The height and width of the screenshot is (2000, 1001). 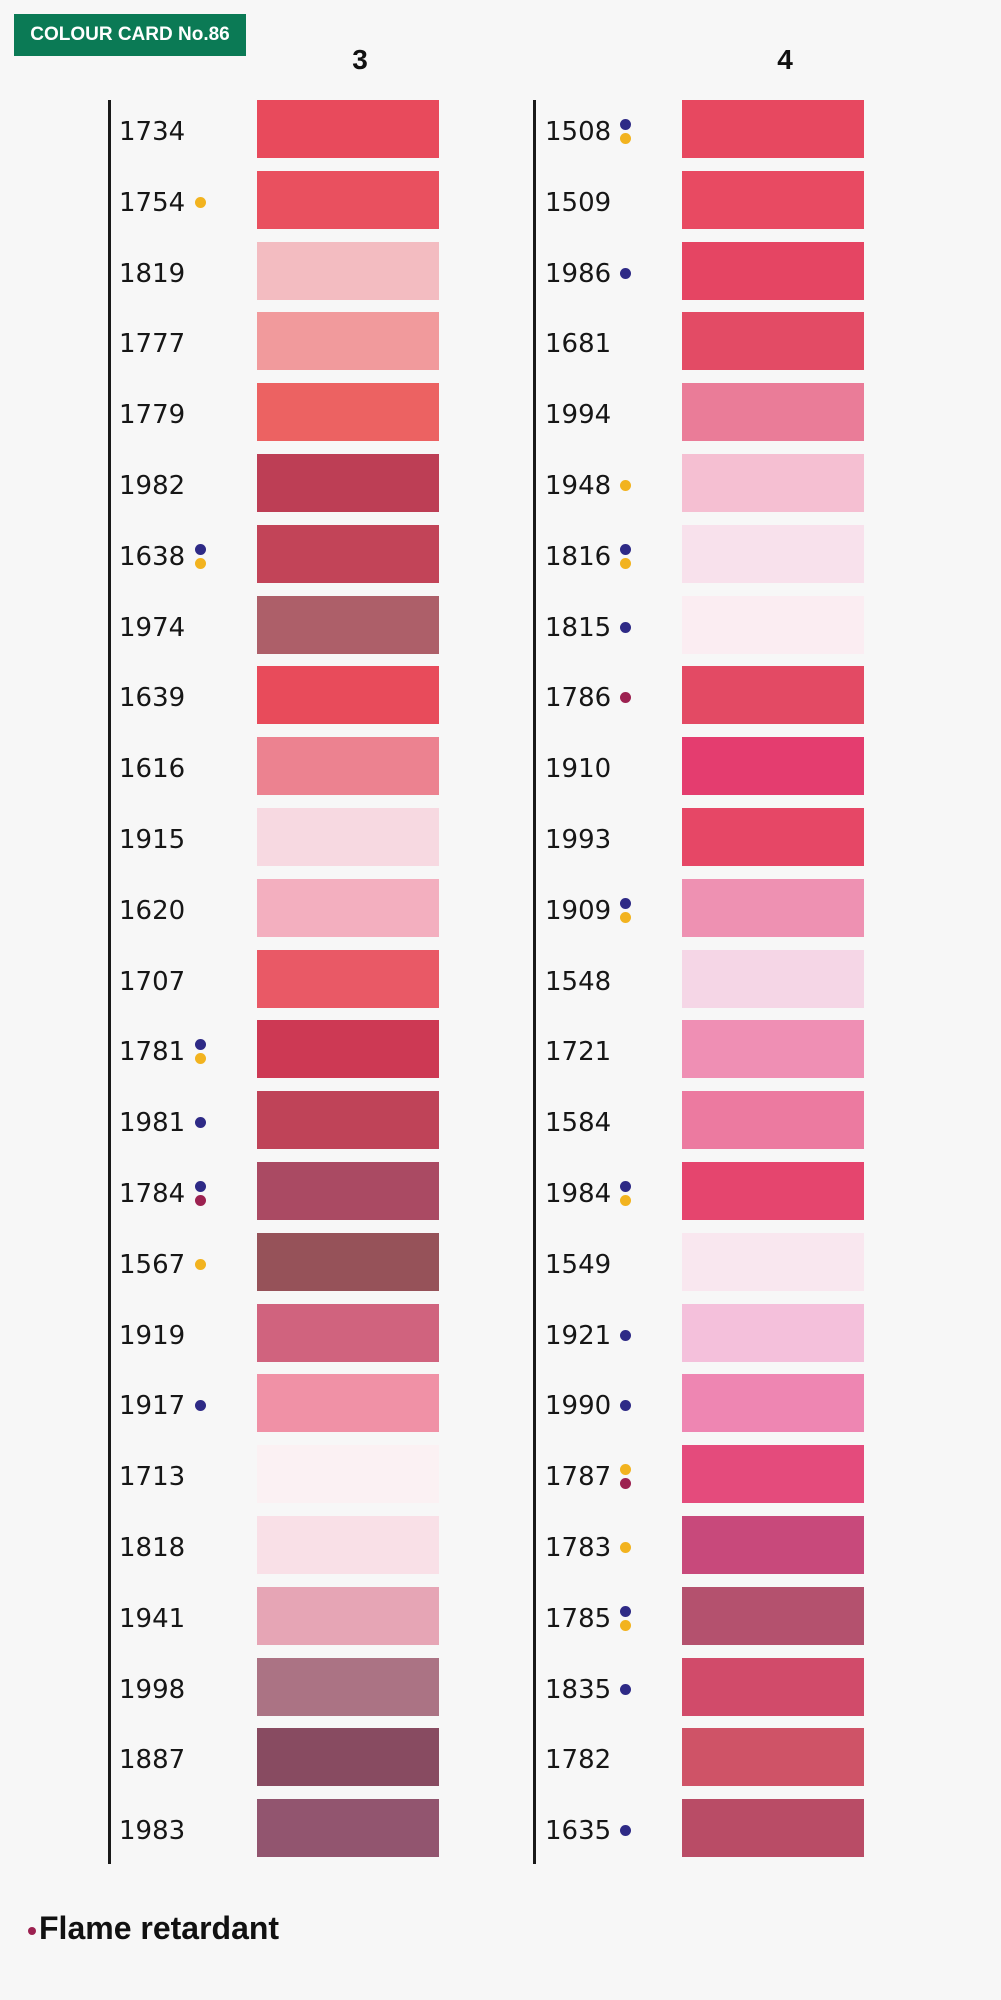 What do you see at coordinates (152, 132) in the screenshot?
I see `colour-code: 1734` at bounding box center [152, 132].